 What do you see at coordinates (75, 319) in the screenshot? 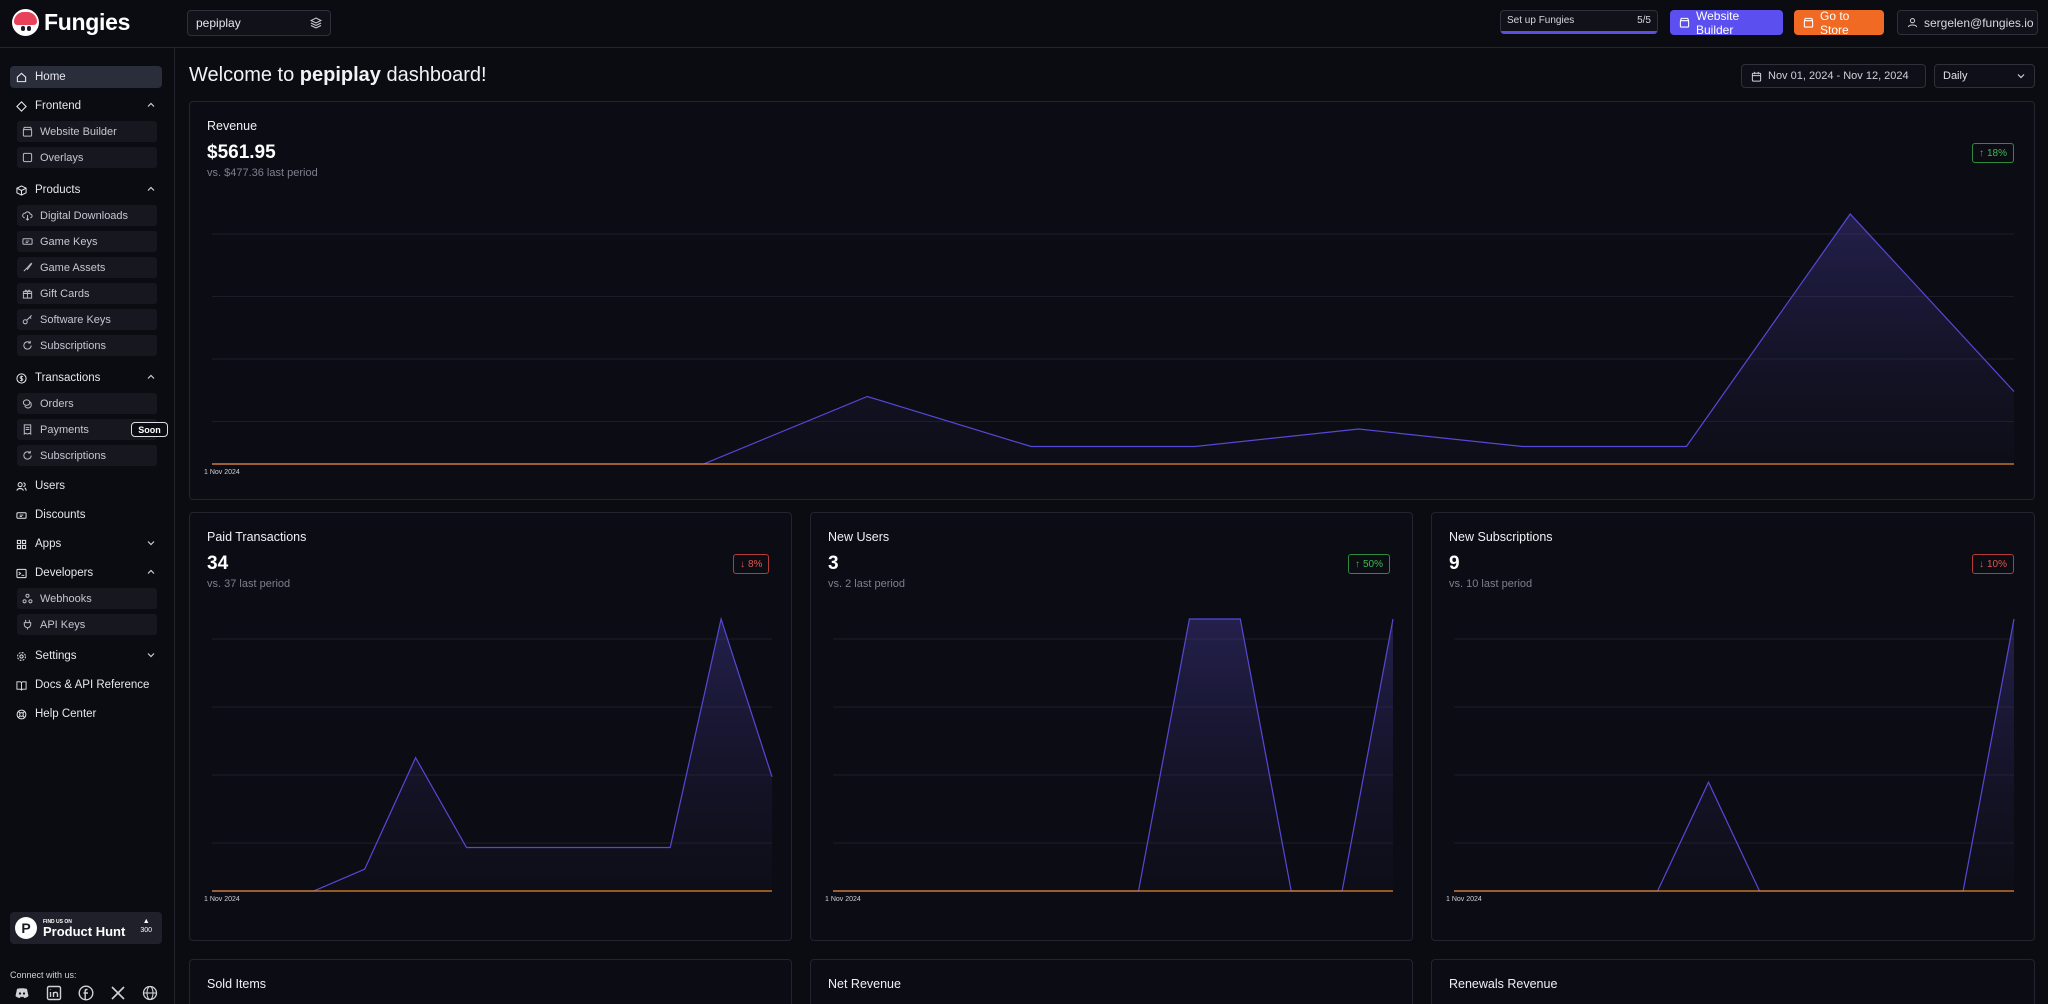
I see `sidebar-item-label: Software Keys` at bounding box center [75, 319].